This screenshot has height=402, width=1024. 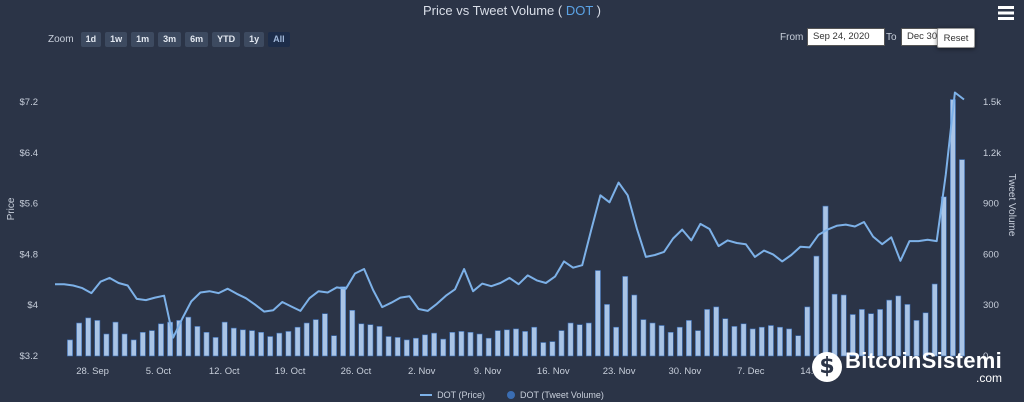 I want to click on line-legend-icon, so click(x=426, y=395).